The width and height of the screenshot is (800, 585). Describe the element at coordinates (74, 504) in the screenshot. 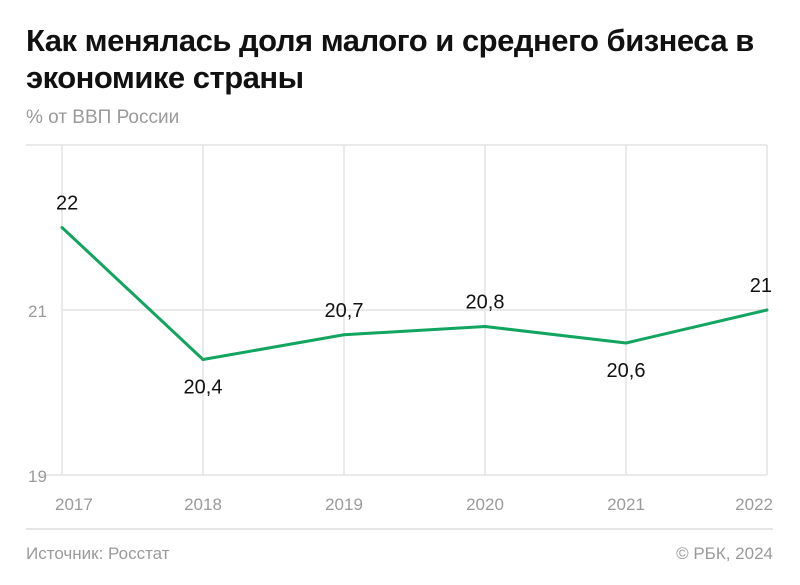

I see `x-tick-label: 2017` at that location.